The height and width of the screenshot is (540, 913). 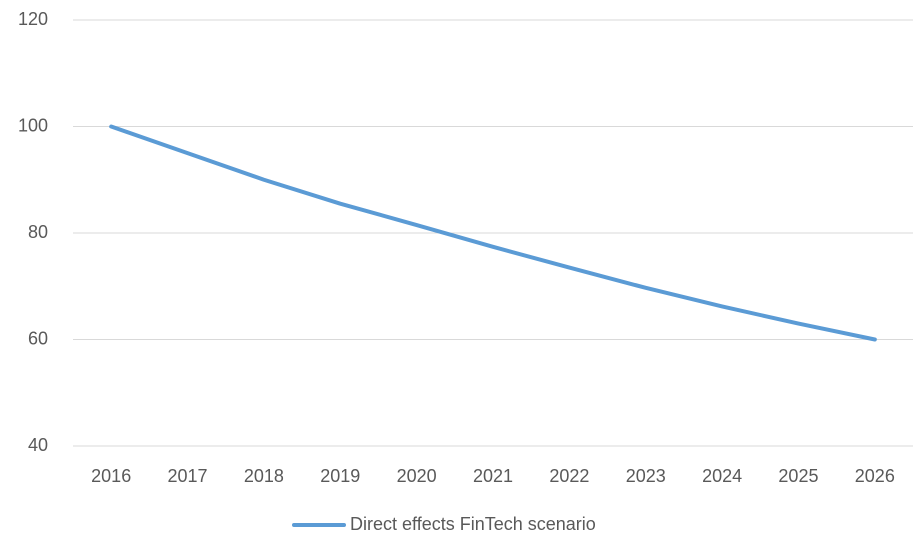 I want to click on x-tick-label: 2021, so click(x=493, y=476).